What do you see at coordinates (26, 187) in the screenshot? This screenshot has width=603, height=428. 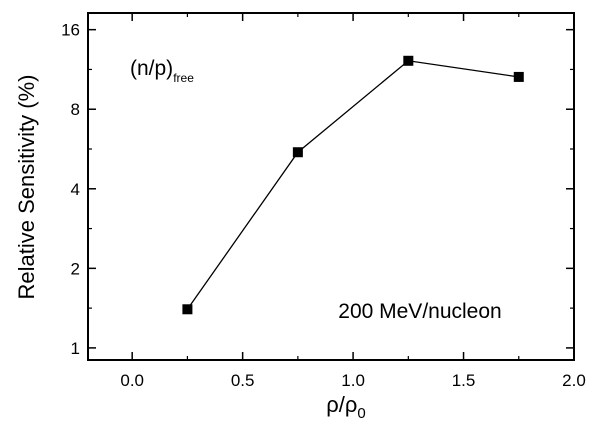 I see `y-axis-title: Relative Sensitivity (%)` at bounding box center [26, 187].